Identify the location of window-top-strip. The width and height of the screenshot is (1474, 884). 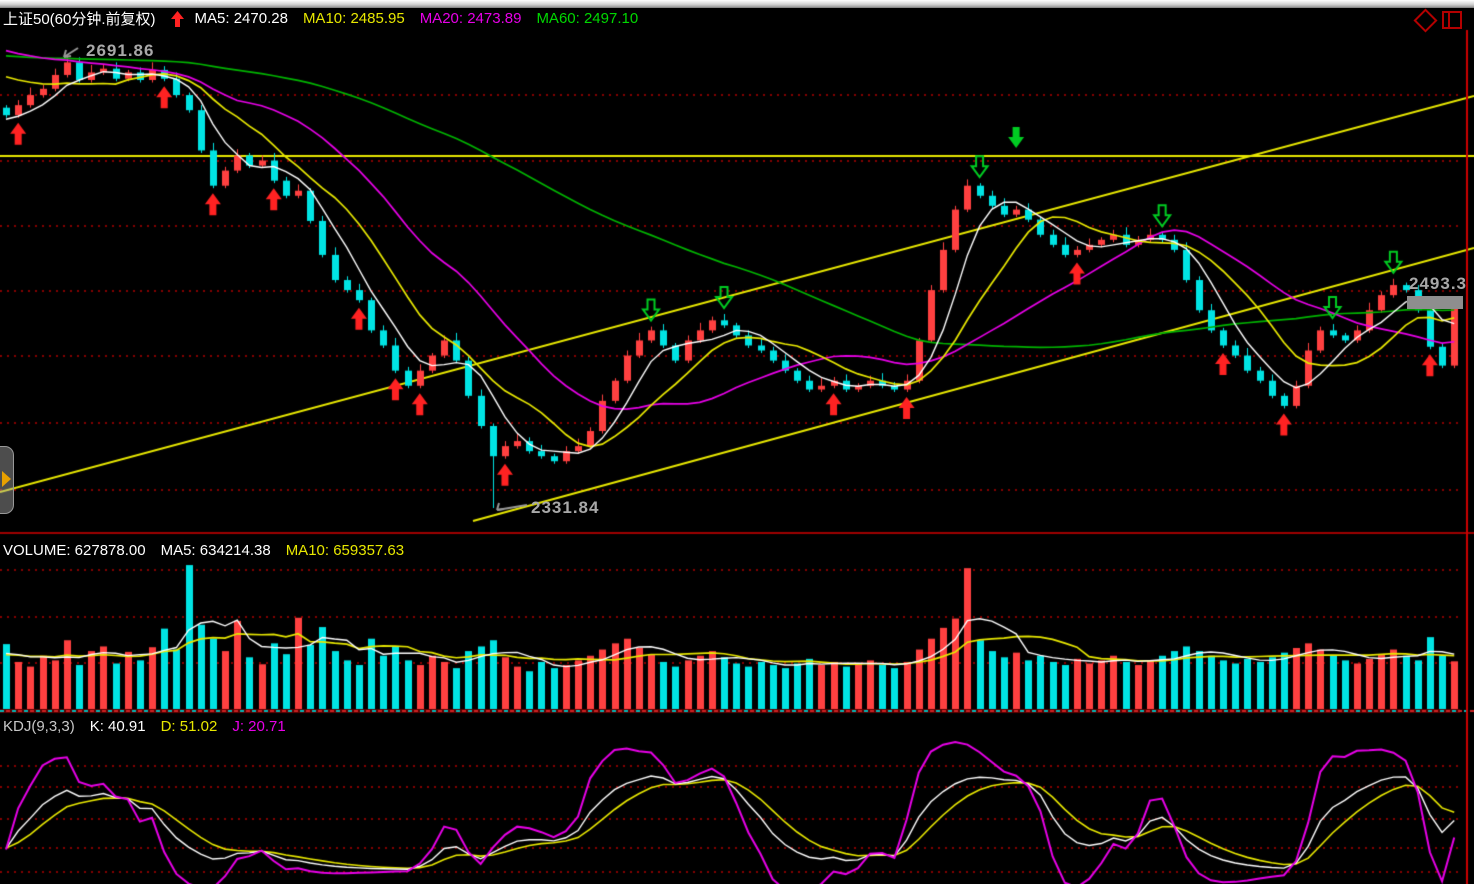
(737, 4).